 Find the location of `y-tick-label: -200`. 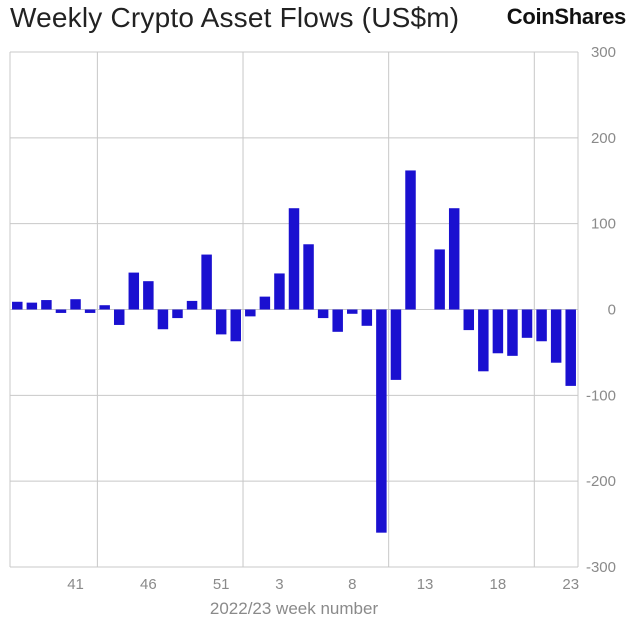

y-tick-label: -200 is located at coordinates (601, 481).